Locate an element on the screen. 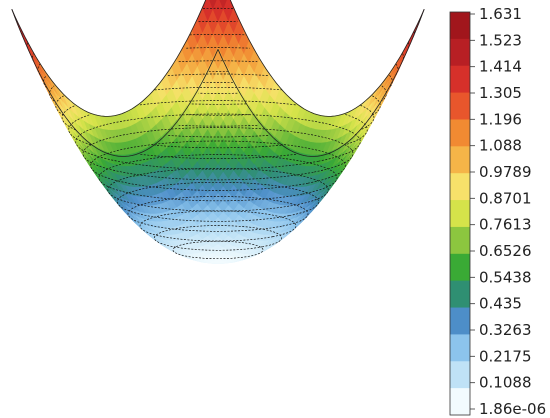  colorbar-frame is located at coordinates (460, 213).